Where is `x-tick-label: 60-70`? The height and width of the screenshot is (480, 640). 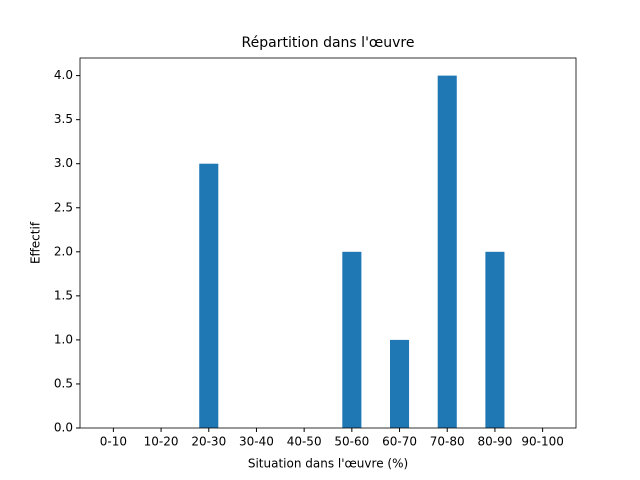 x-tick-label: 60-70 is located at coordinates (399, 442).